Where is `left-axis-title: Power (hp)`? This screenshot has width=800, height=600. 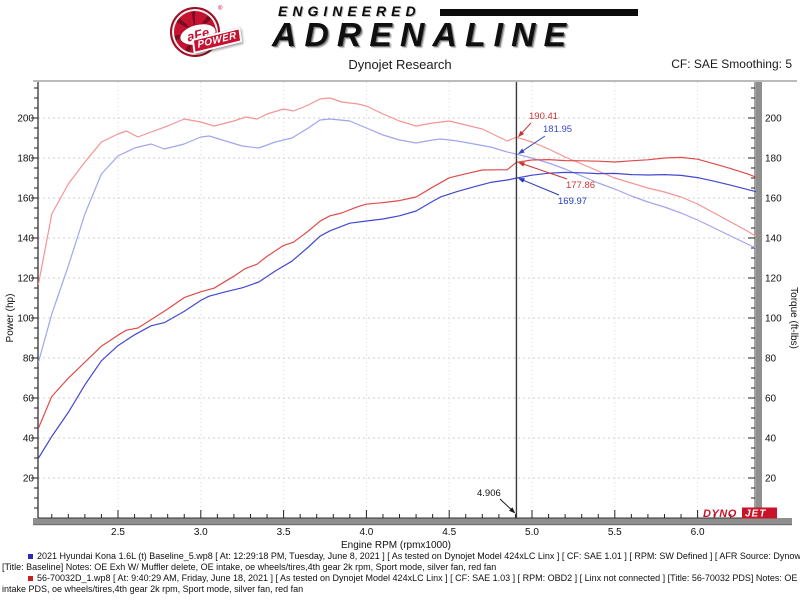 left-axis-title: Power (hp) is located at coordinates (10, 318).